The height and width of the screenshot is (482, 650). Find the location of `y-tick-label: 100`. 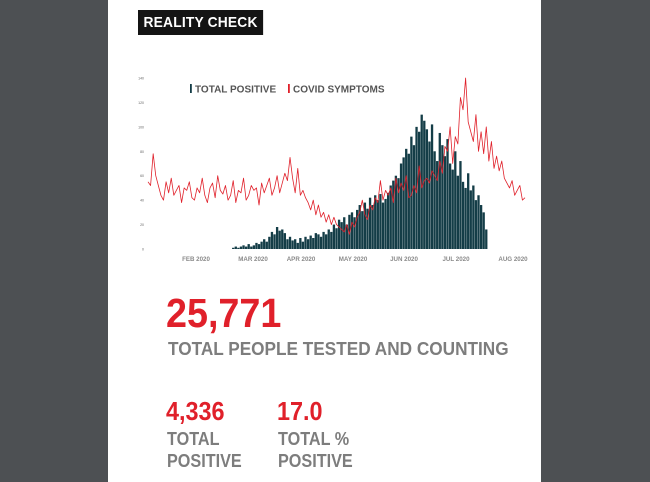

y-tick-label: 100 is located at coordinates (141, 127).